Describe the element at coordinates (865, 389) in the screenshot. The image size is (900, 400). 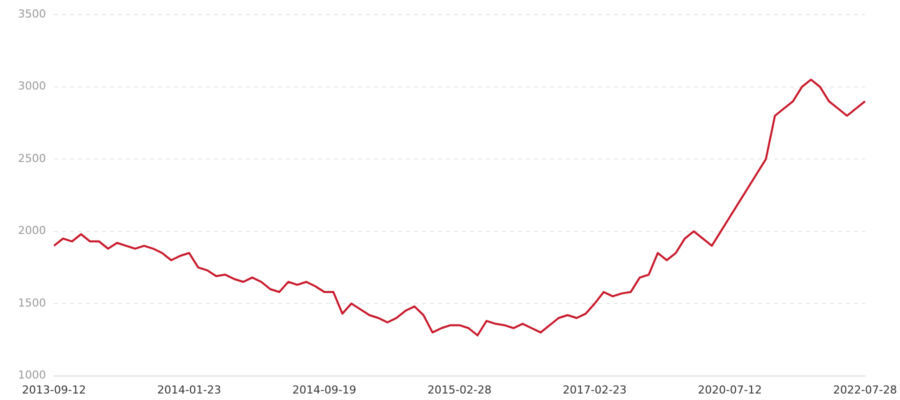
I see `x-tick-label: 2022-07-28` at that location.